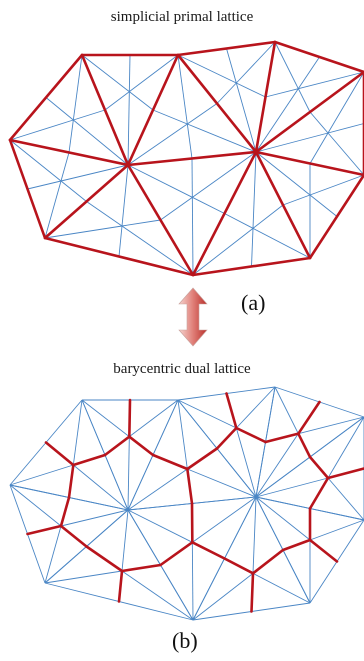 The width and height of the screenshot is (364, 661). I want to click on primal-lattice-title: simplicial primal lattice, so click(182, 17).